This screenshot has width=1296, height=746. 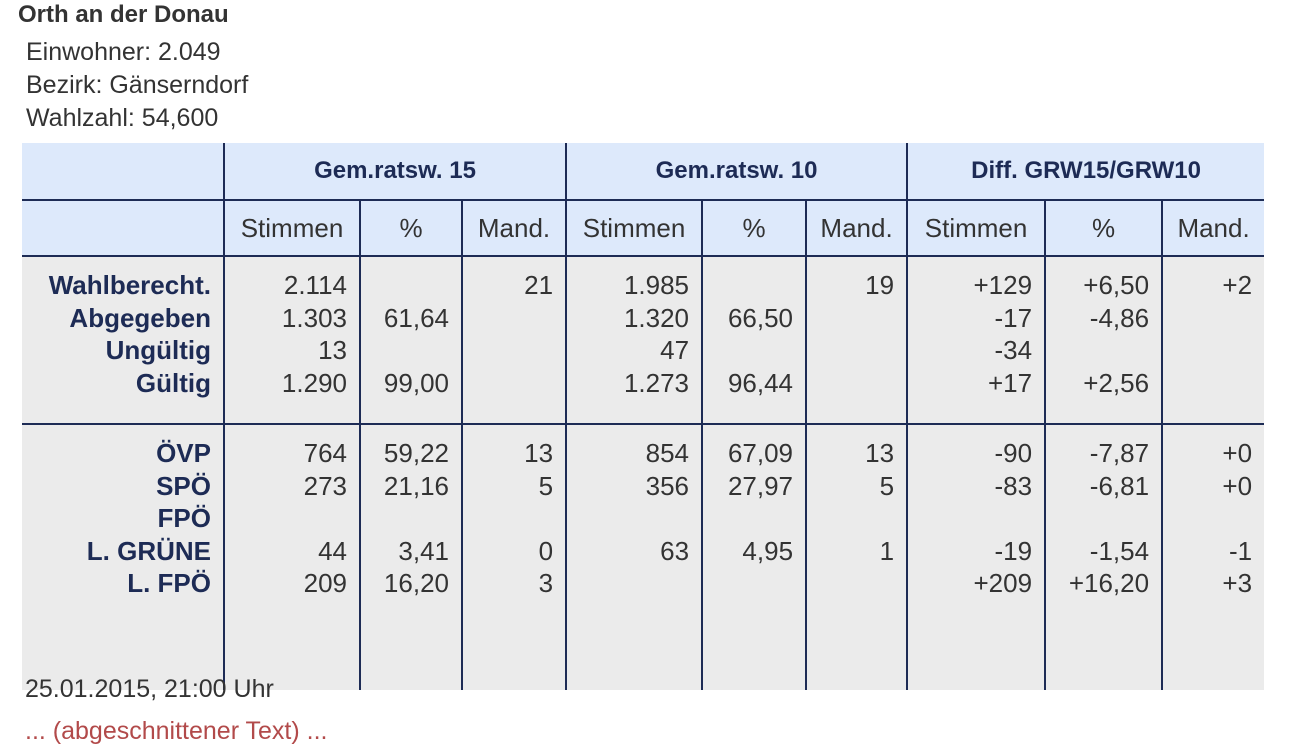 I want to click on label-col-header, so click(x=123, y=228).